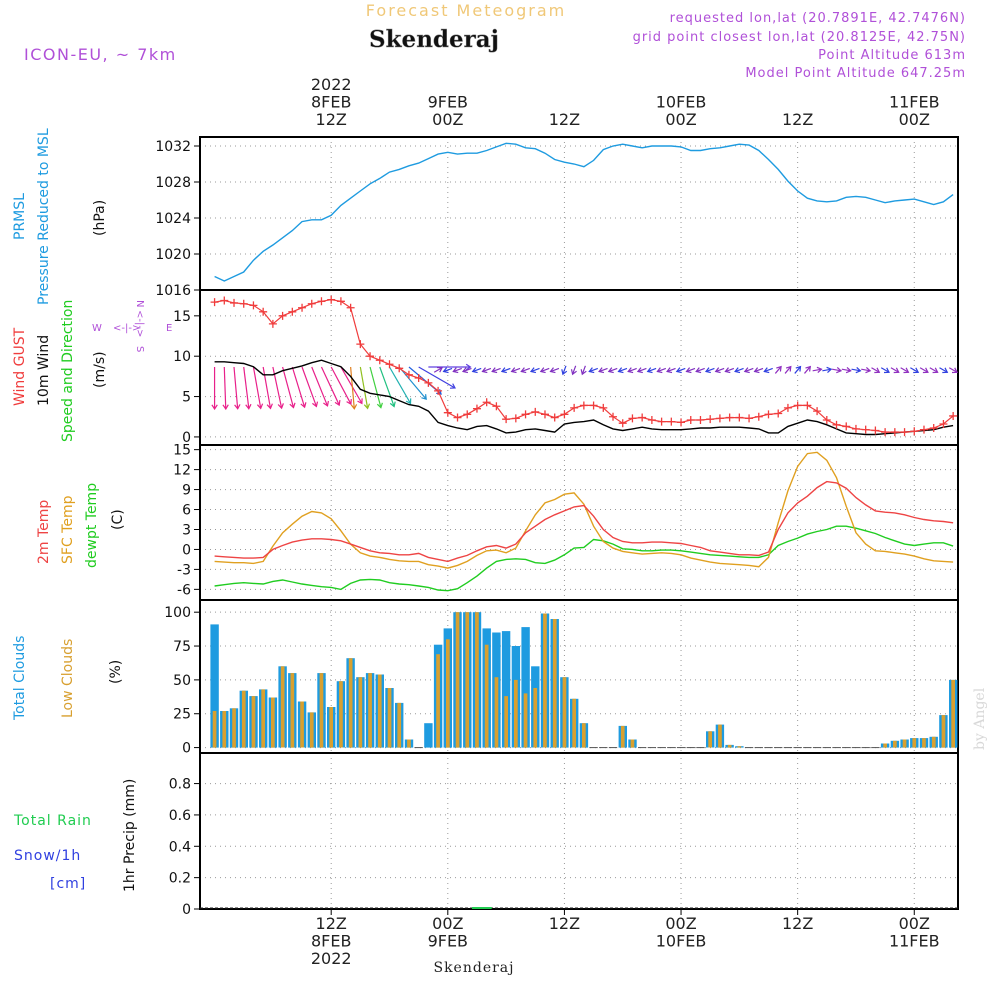 The width and height of the screenshot is (1000, 1000). Describe the element at coordinates (100, 218) in the screenshot. I see `pressure-unit: (hPa)` at that location.